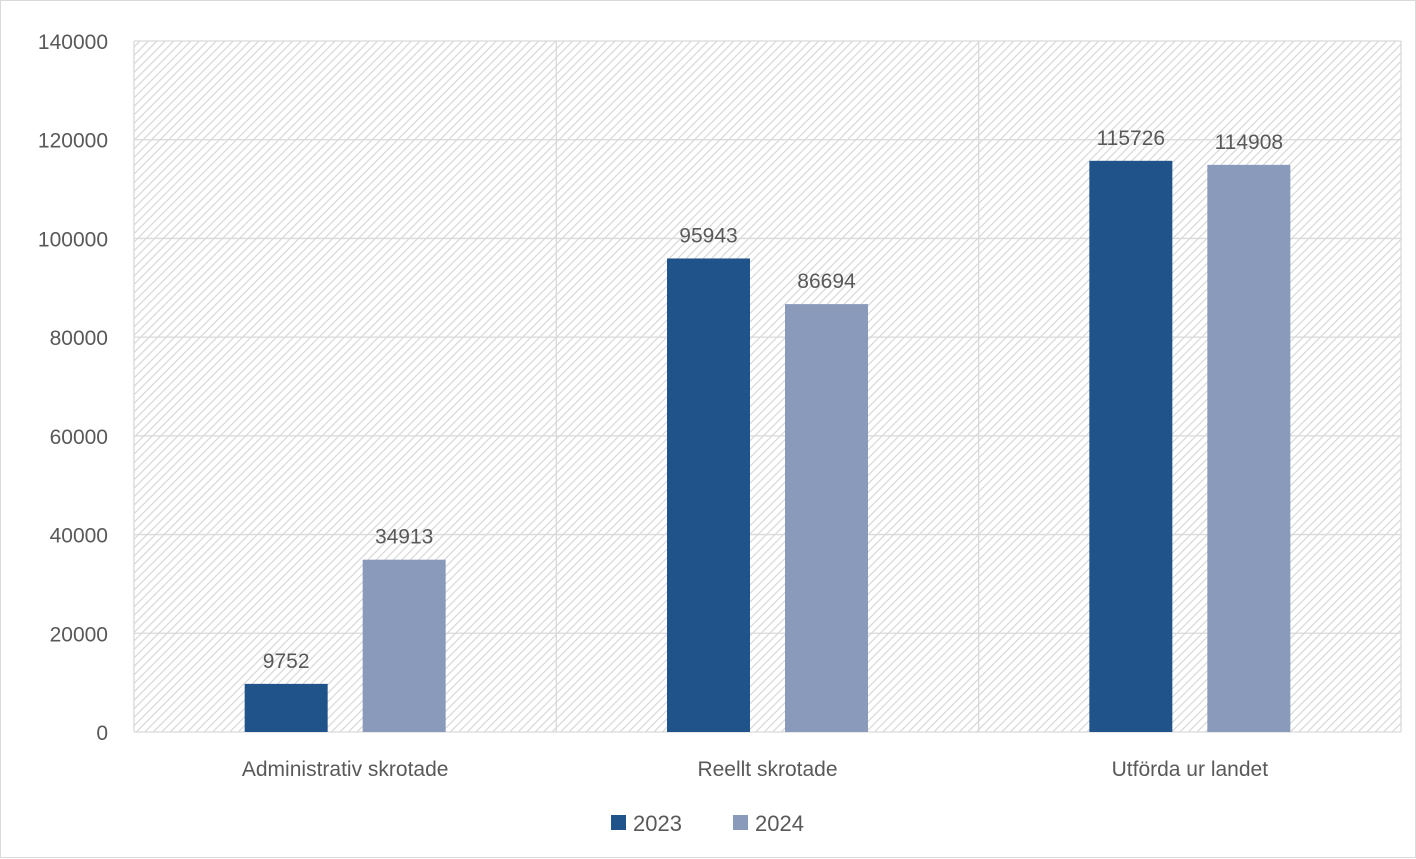  What do you see at coordinates (79, 437) in the screenshot?
I see `y-tick-label: 60000` at bounding box center [79, 437].